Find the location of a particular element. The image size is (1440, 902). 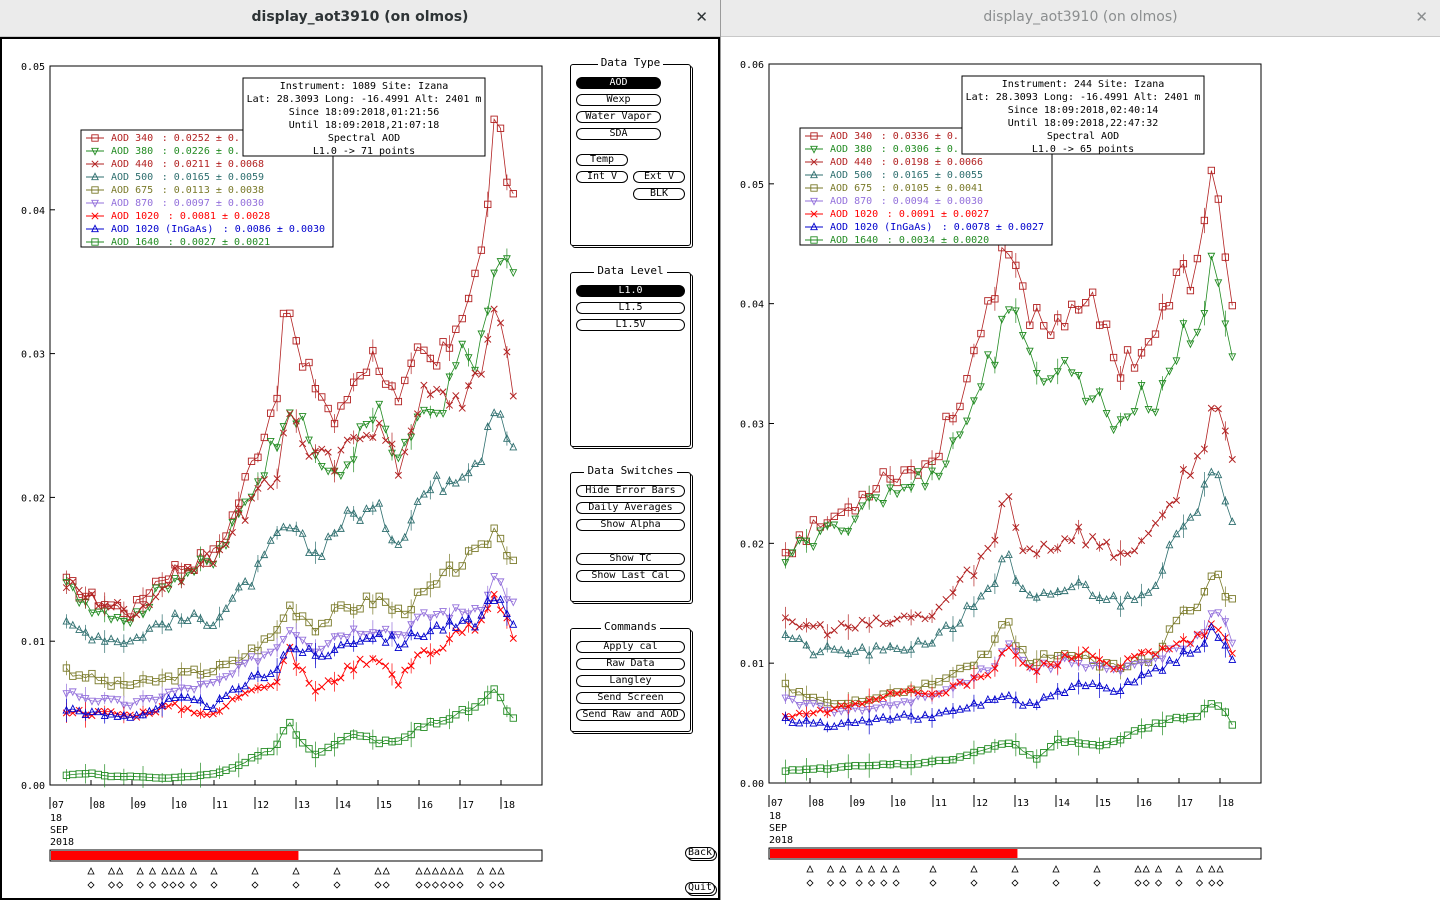

window-titlebar-right: display_aot3910 (on olmos) ✕ is located at coordinates (1080, 18).